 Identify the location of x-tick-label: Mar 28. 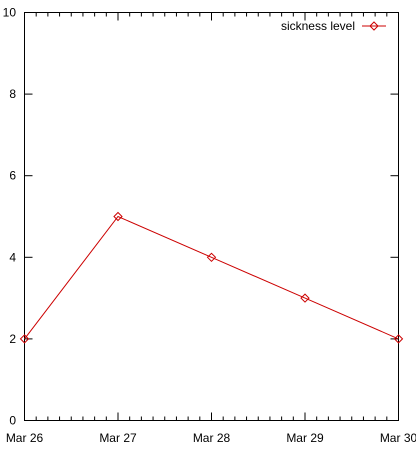
(212, 438).